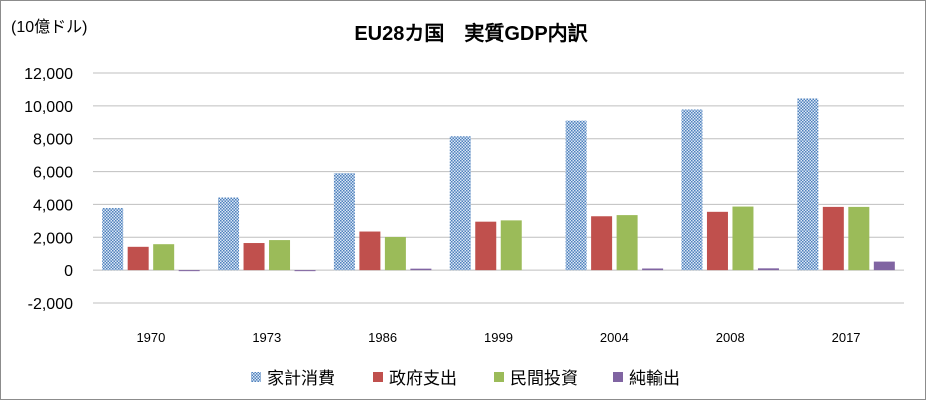 Image resolution: width=926 pixels, height=400 pixels. Describe the element at coordinates (511, 245) in the screenshot. I see `bar-民間投資-1999` at that location.